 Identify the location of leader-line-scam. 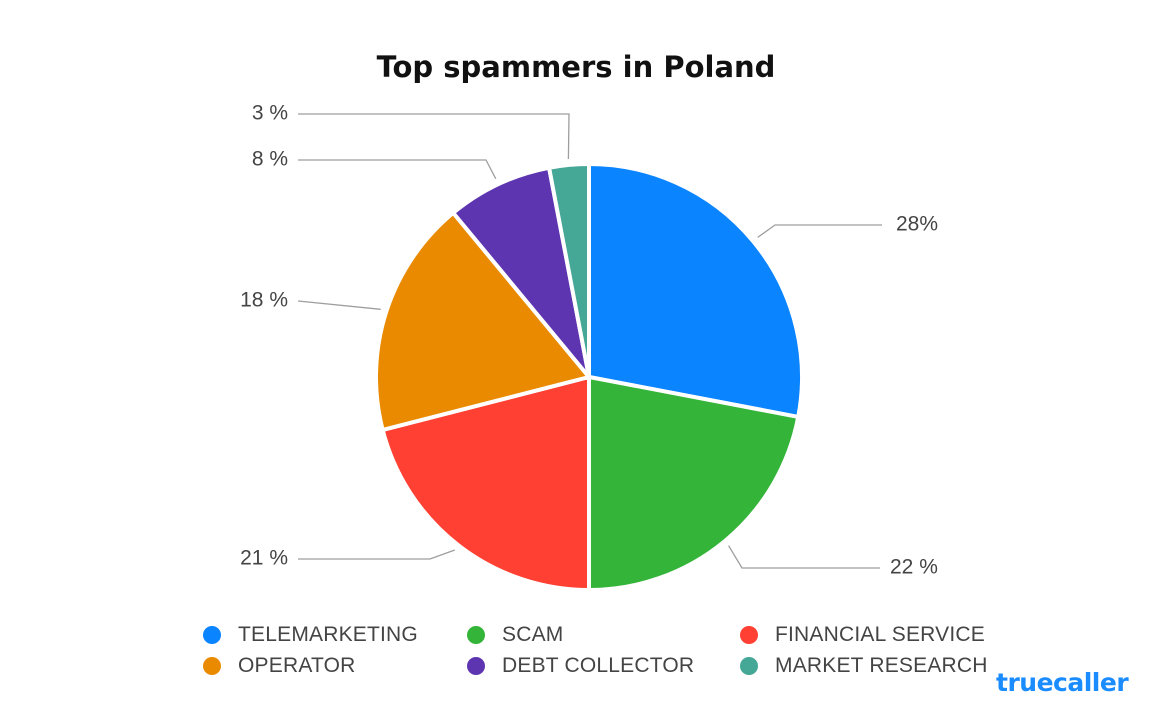
(804, 557).